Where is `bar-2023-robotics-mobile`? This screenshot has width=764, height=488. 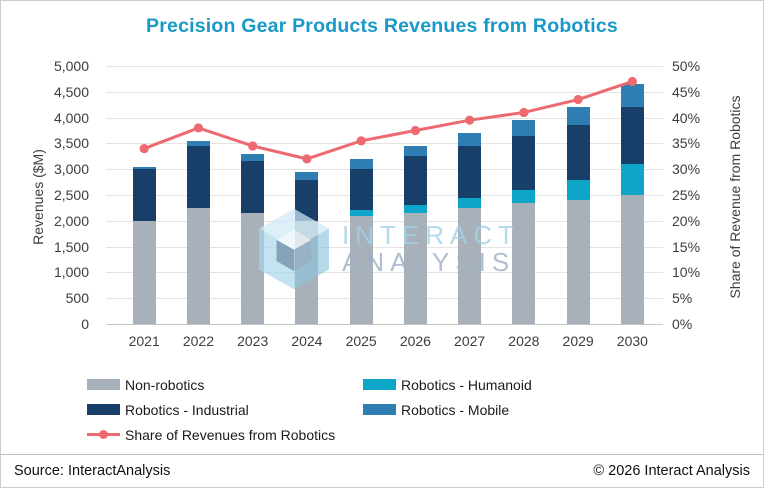
bar-2023-robotics-mobile is located at coordinates (253, 157).